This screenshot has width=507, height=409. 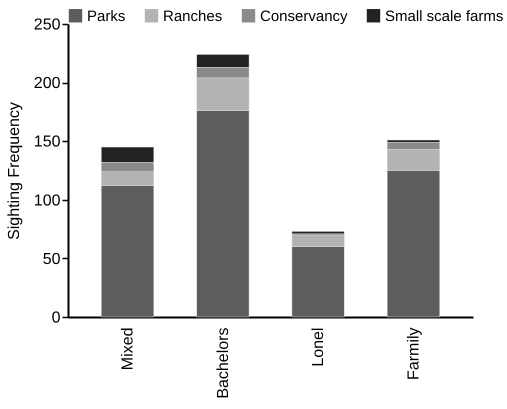 What do you see at coordinates (223, 363) in the screenshot?
I see `x-tick-label: Bachelors` at bounding box center [223, 363].